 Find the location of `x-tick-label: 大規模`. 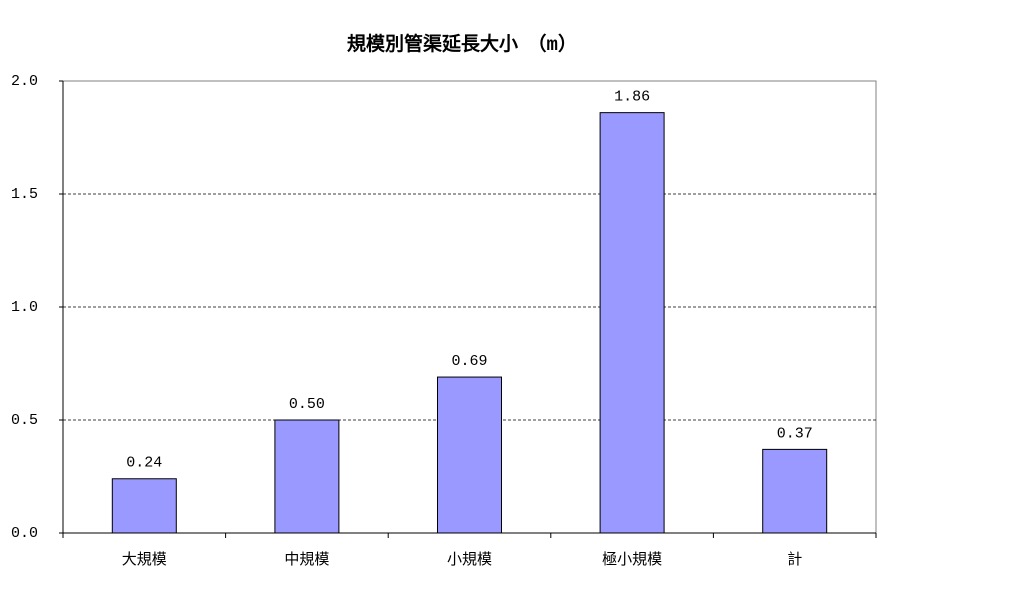

x-tick-label: 大規模 is located at coordinates (144, 560).